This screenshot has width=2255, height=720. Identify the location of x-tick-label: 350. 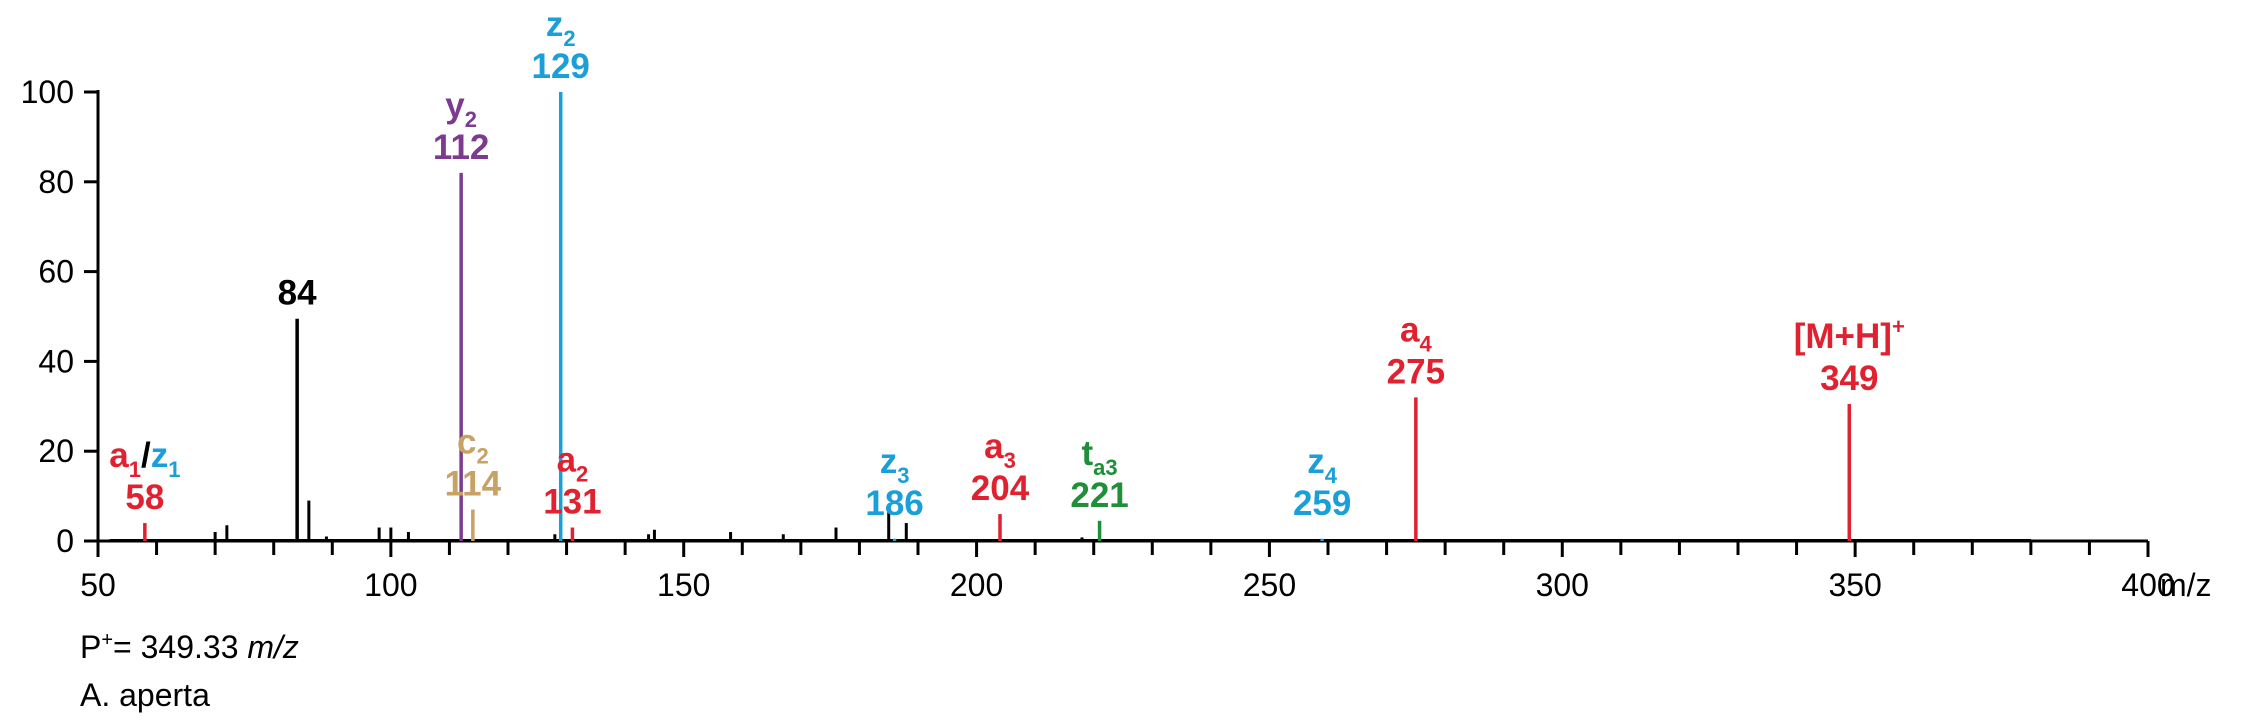
(1854, 585).